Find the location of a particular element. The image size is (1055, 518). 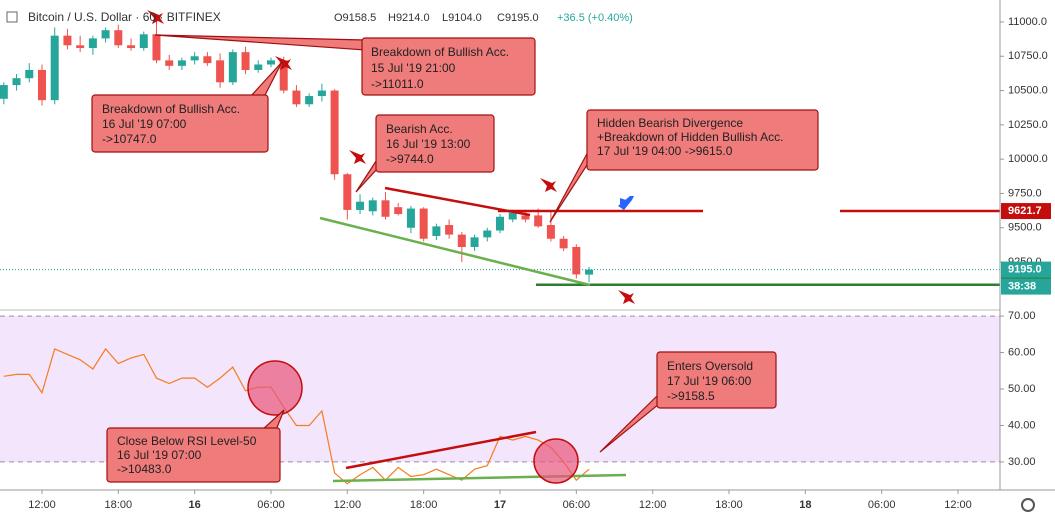

y-tick-label: 30.00 is located at coordinates (1022, 462).